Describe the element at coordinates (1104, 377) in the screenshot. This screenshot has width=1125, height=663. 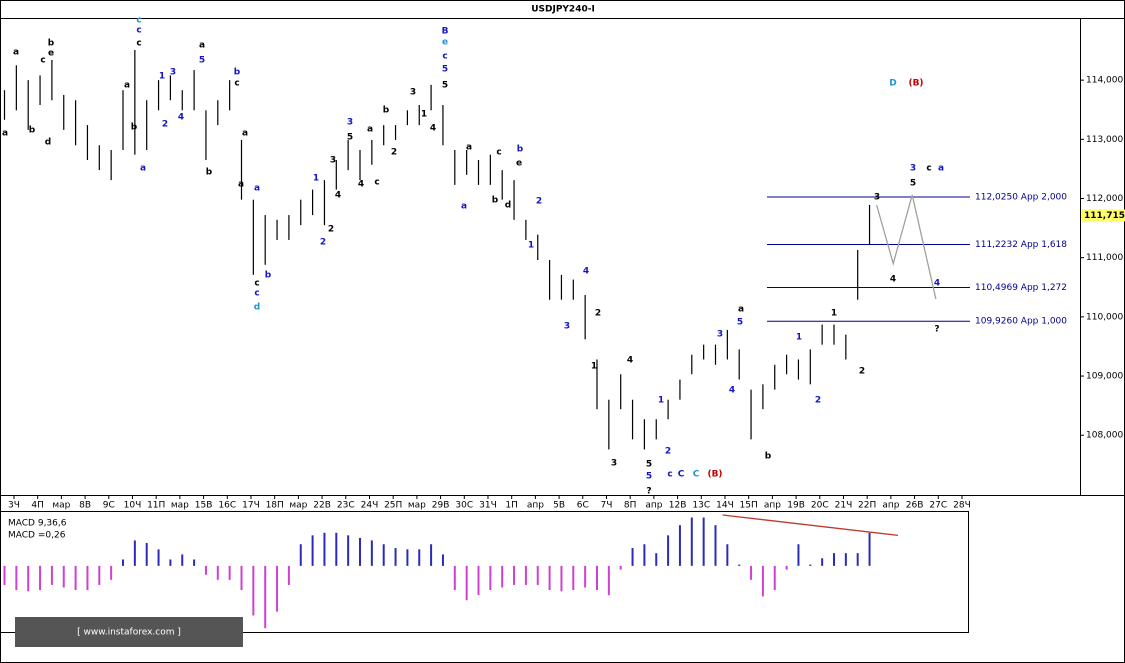
I see `y-tick-label: 109,000` at that location.